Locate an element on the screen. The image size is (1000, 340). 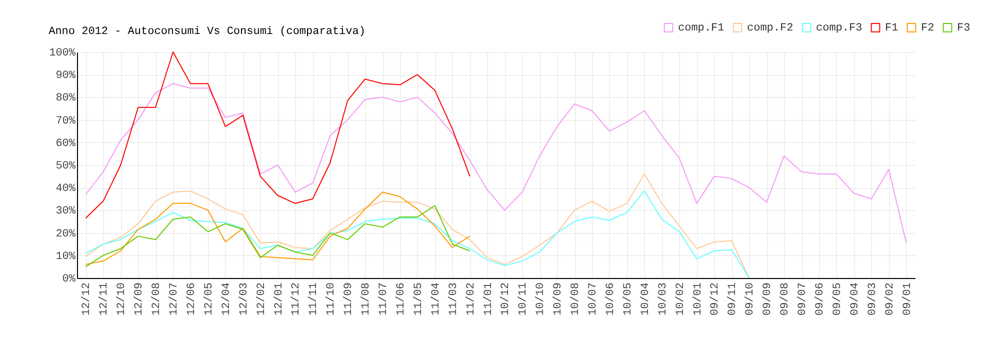
y-tick-label: 40% is located at coordinates (66, 189).